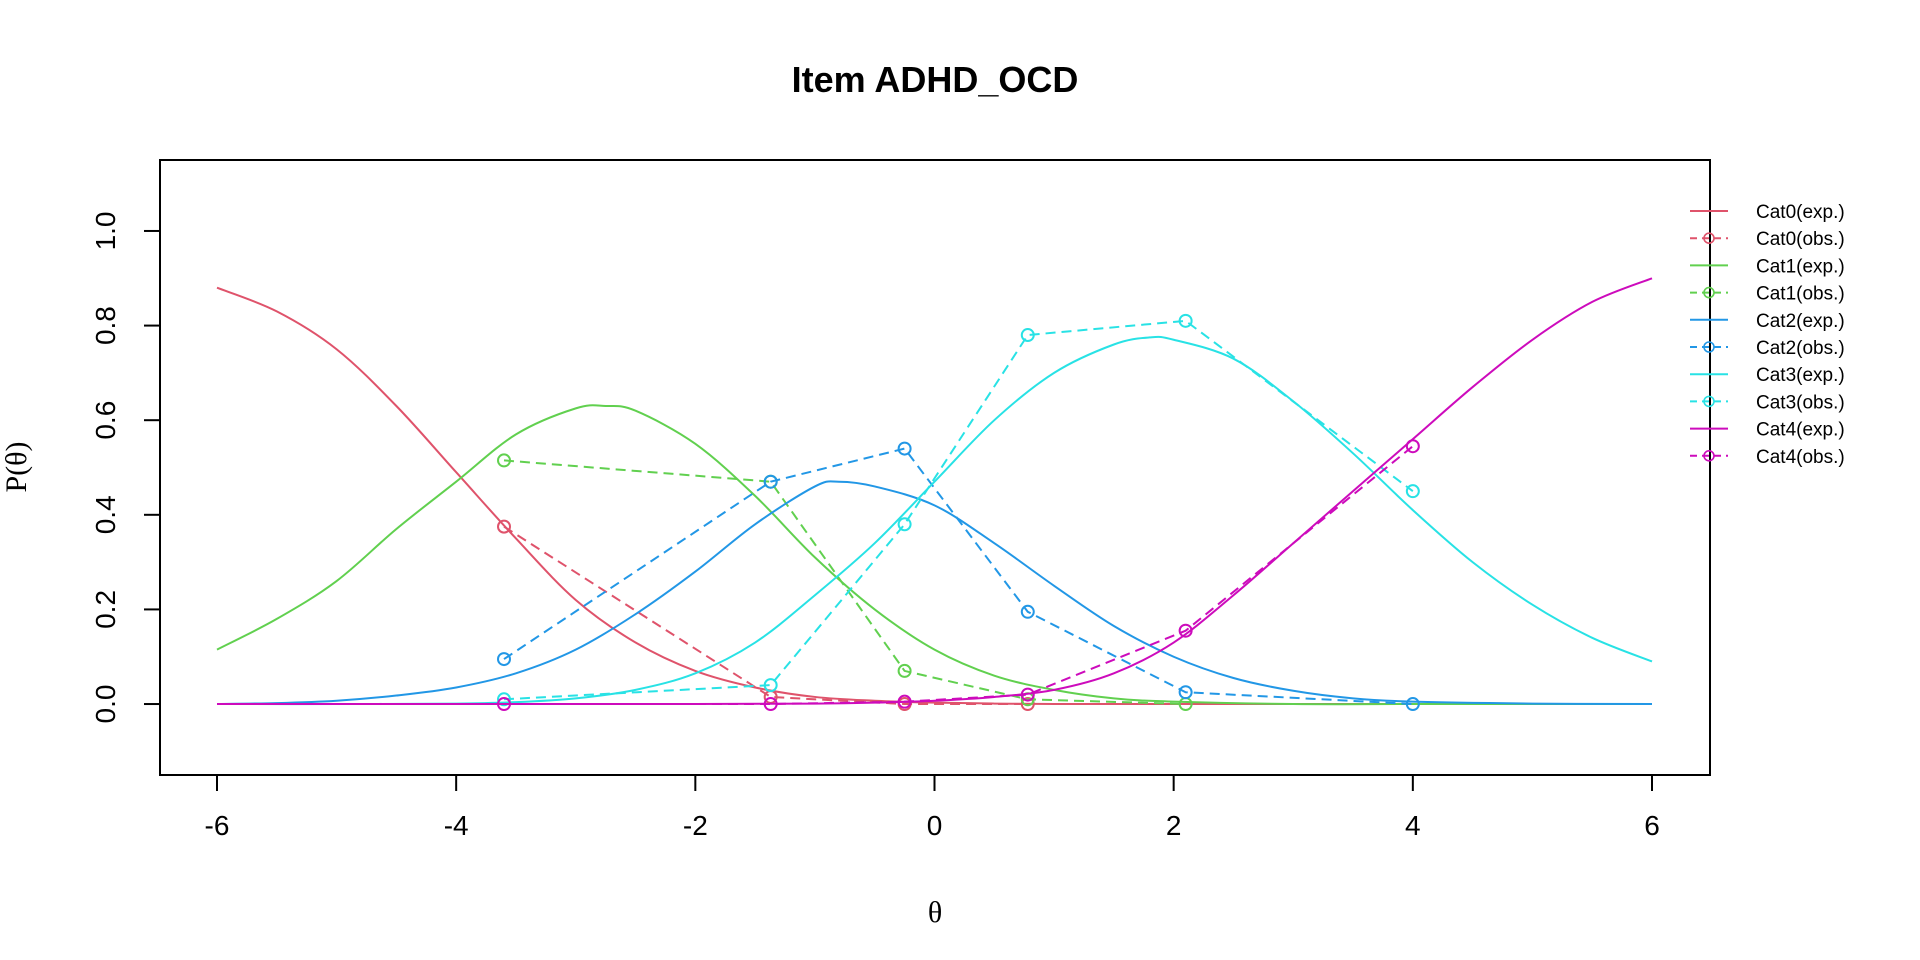 Image resolution: width=1920 pixels, height=960 pixels. I want to click on legend-label-cat1-obs: Cat1(obs.), so click(1800, 294).